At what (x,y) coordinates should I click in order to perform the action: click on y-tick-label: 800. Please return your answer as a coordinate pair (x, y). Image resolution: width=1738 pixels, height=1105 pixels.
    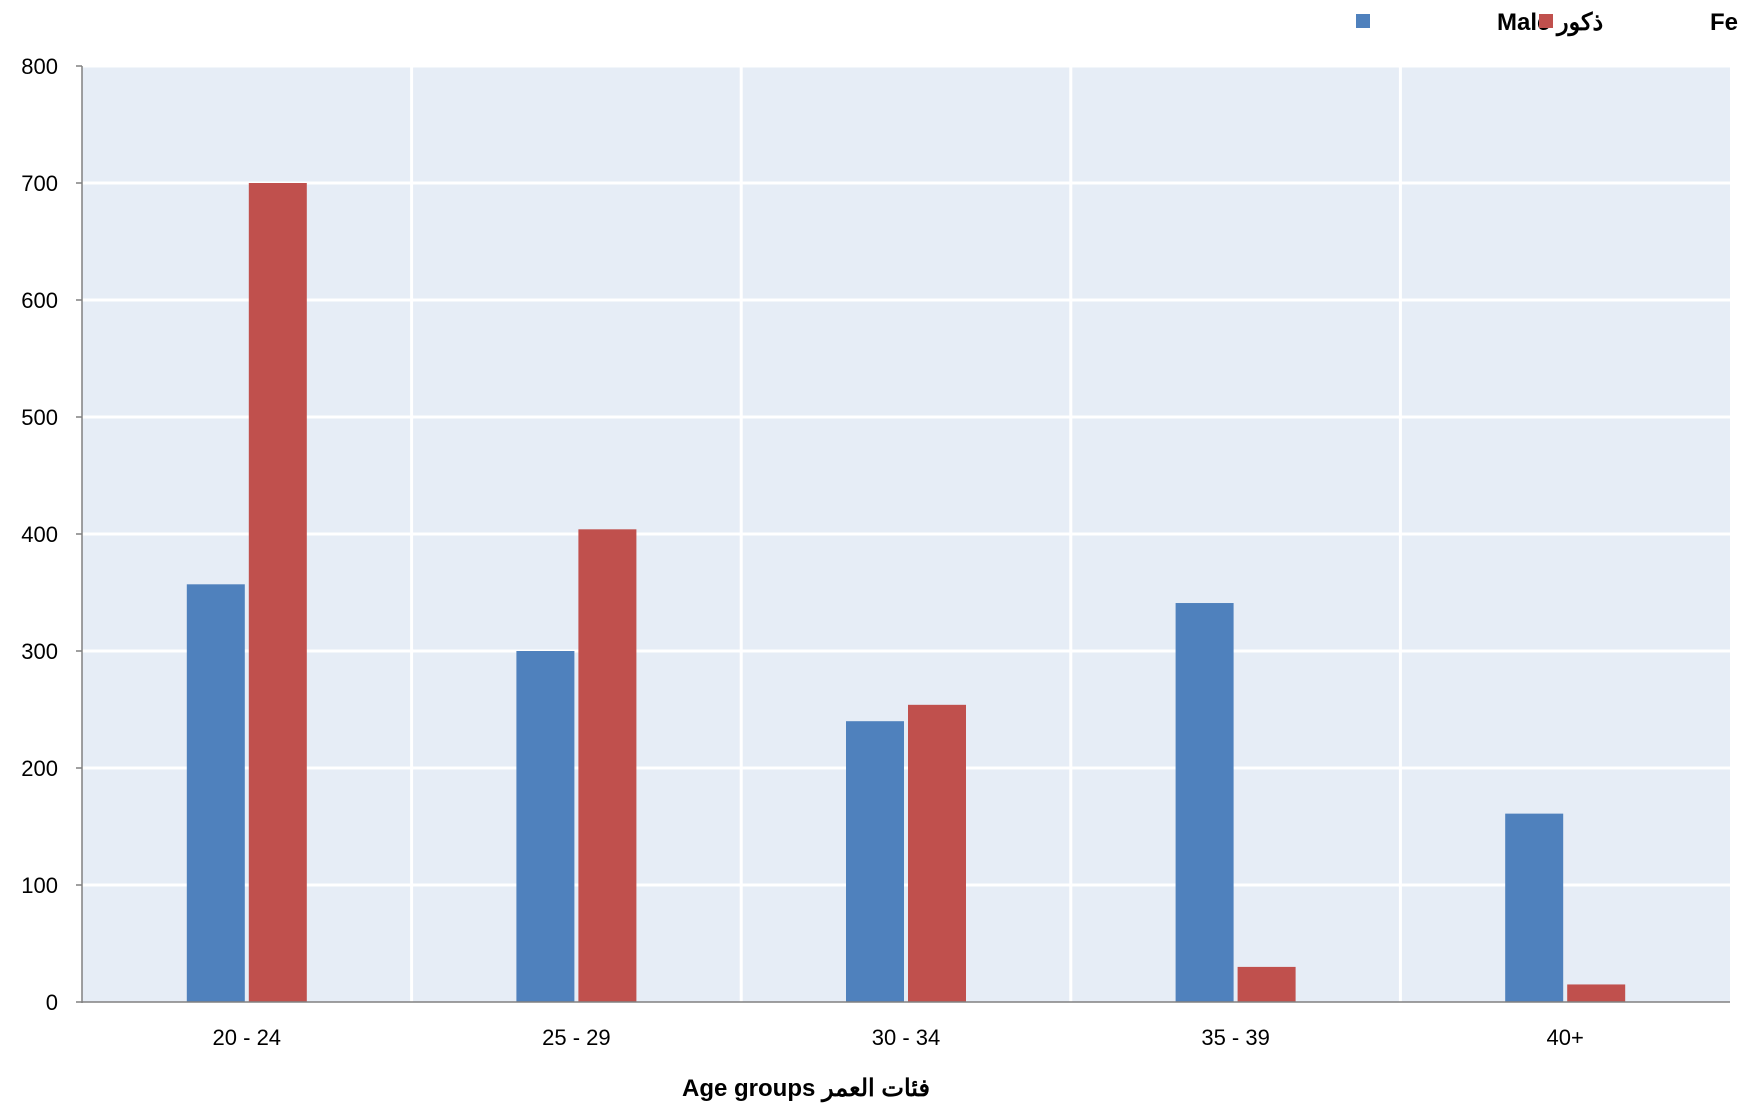
    Looking at the image, I should click on (39, 66).